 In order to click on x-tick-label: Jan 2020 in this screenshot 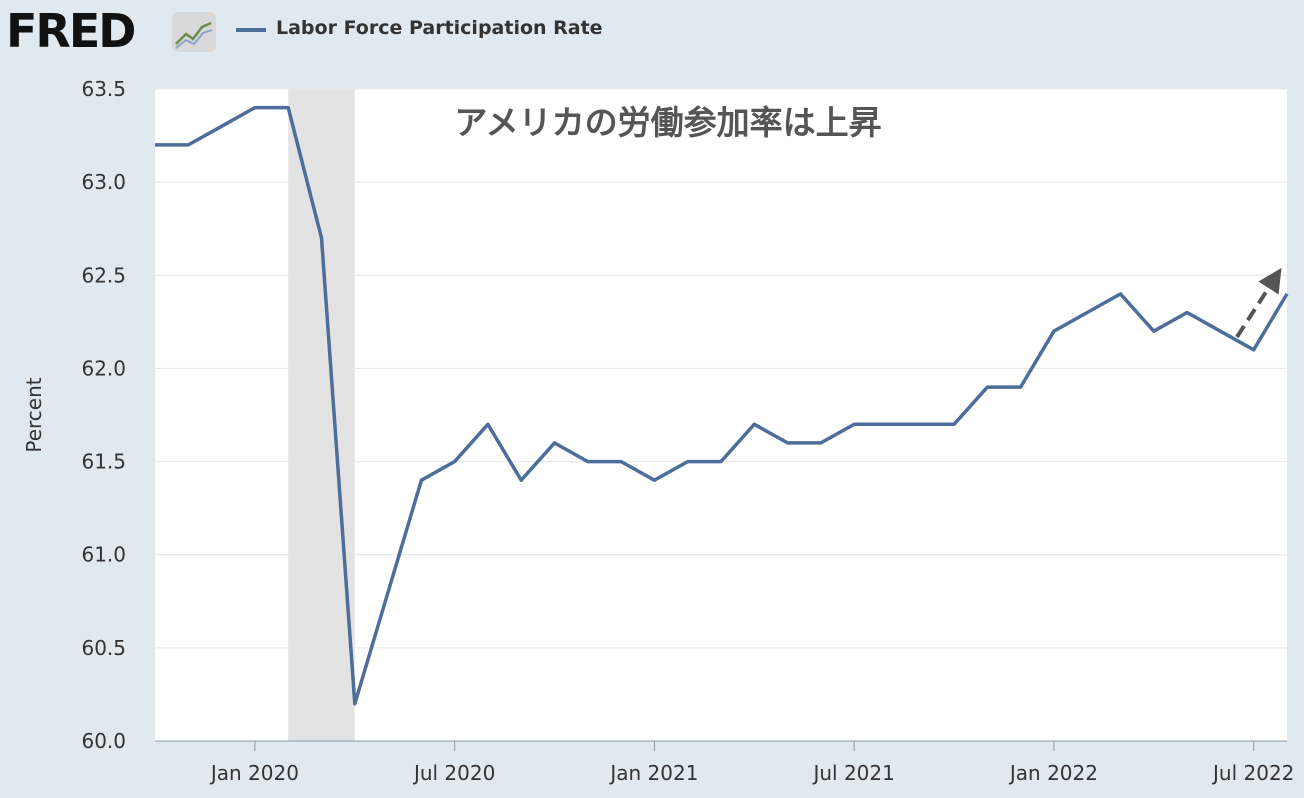, I will do `click(254, 773)`.